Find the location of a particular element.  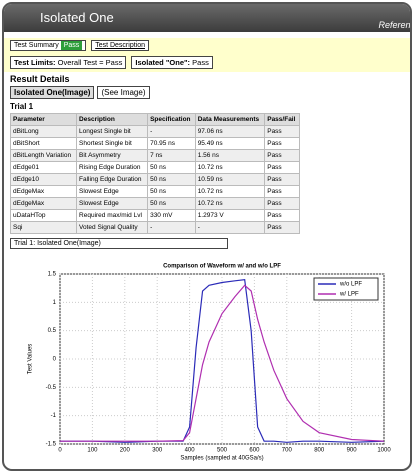

x-tick-label: 800 is located at coordinates (319, 451).